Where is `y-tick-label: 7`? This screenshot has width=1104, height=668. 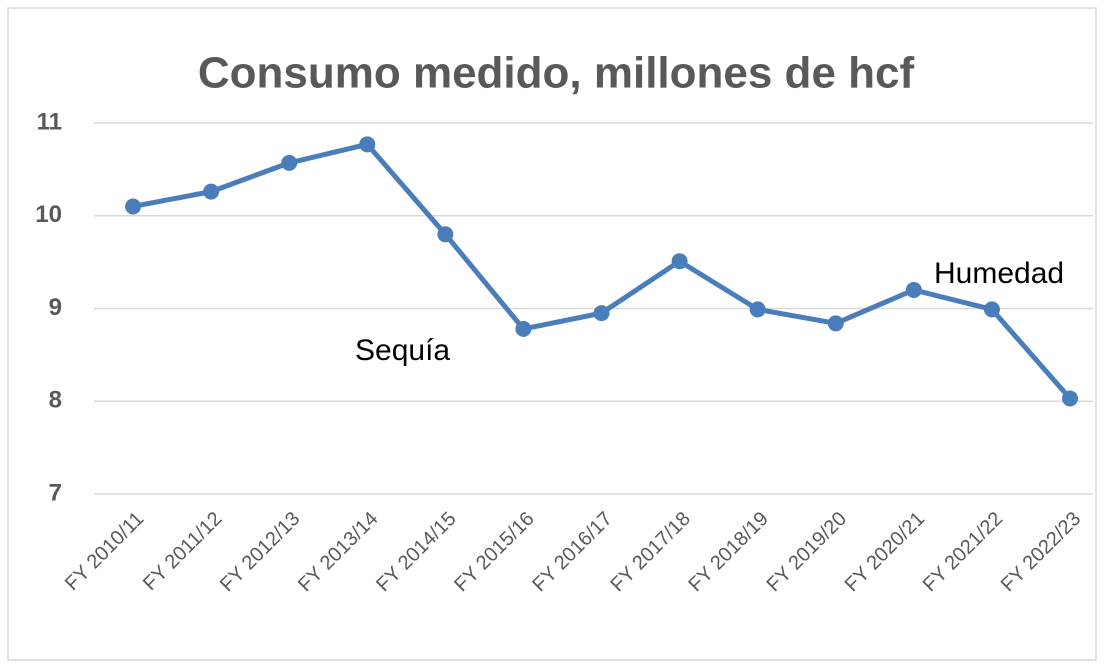 y-tick-label: 7 is located at coordinates (55, 492).